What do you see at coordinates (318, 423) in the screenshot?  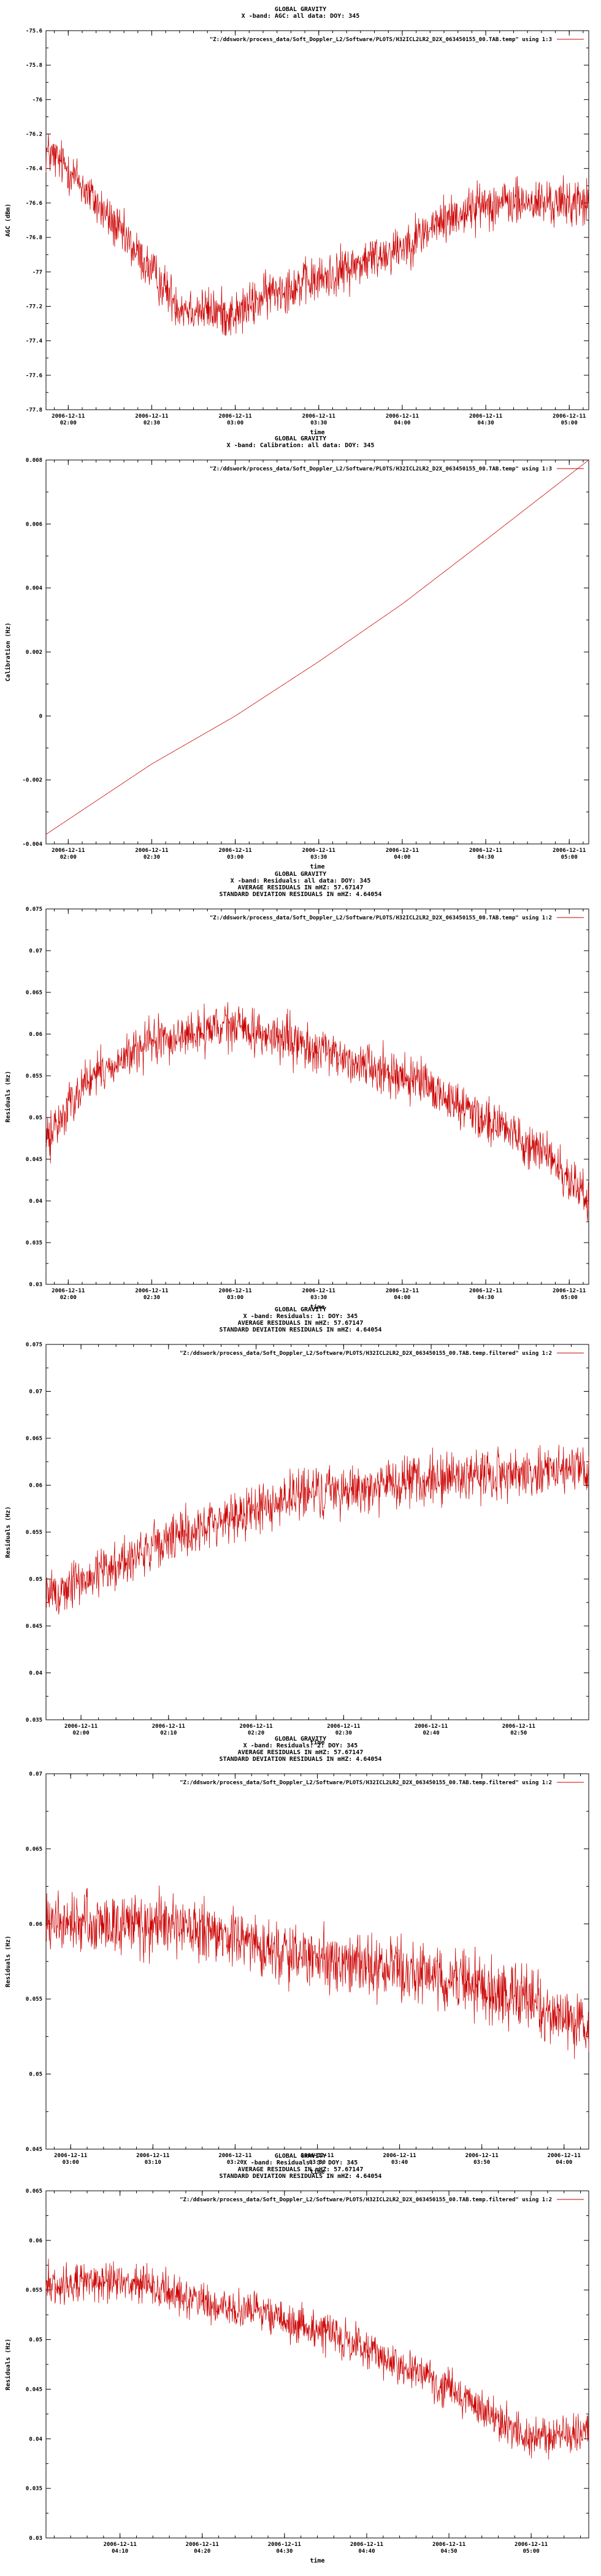 I see `x-tick-label-time: 03:30` at bounding box center [318, 423].